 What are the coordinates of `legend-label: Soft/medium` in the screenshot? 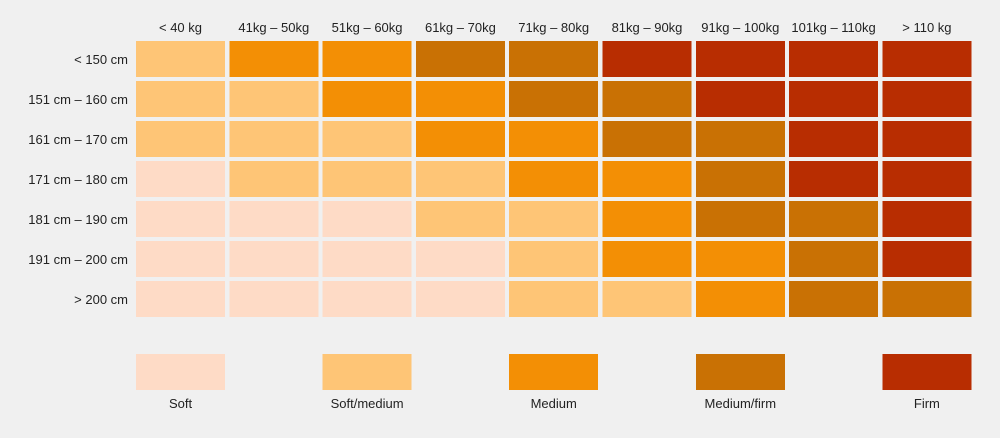 It's located at (367, 403).